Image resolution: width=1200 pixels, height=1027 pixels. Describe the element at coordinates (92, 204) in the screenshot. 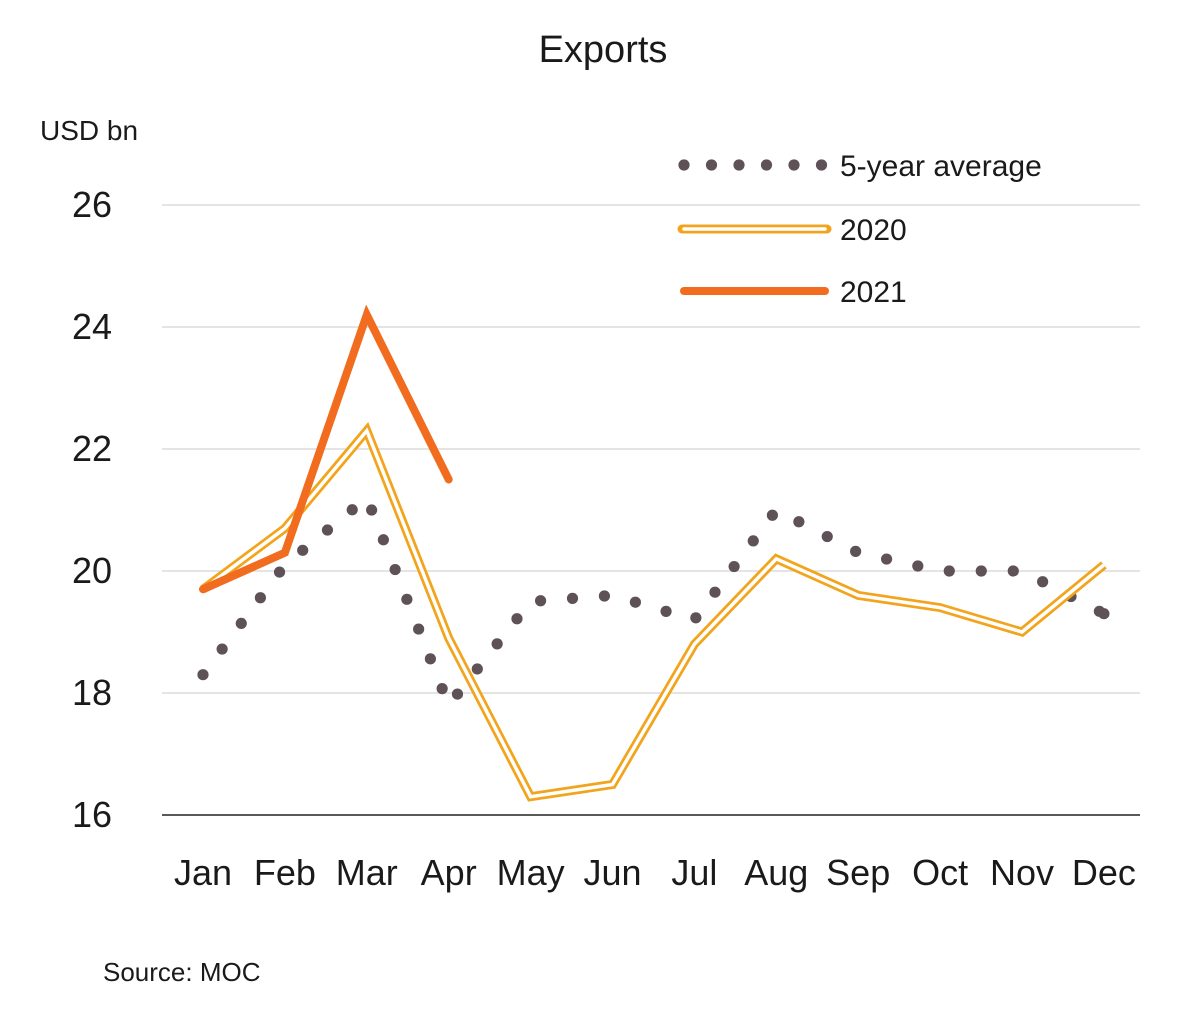

I see `y-tick-label: 26` at that location.